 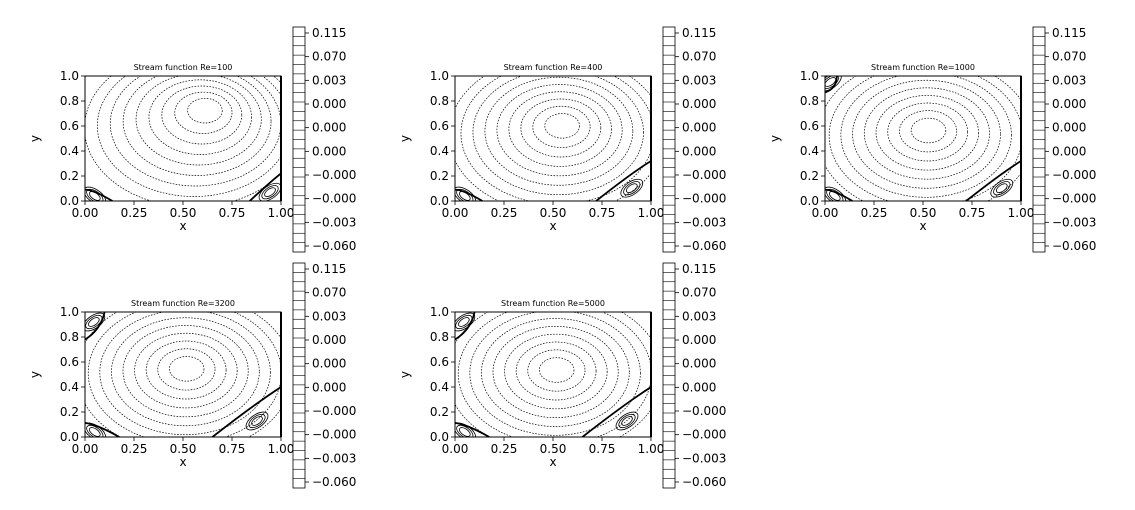 I want to click on chart-title: Stream function Re=5000, so click(x=553, y=303).